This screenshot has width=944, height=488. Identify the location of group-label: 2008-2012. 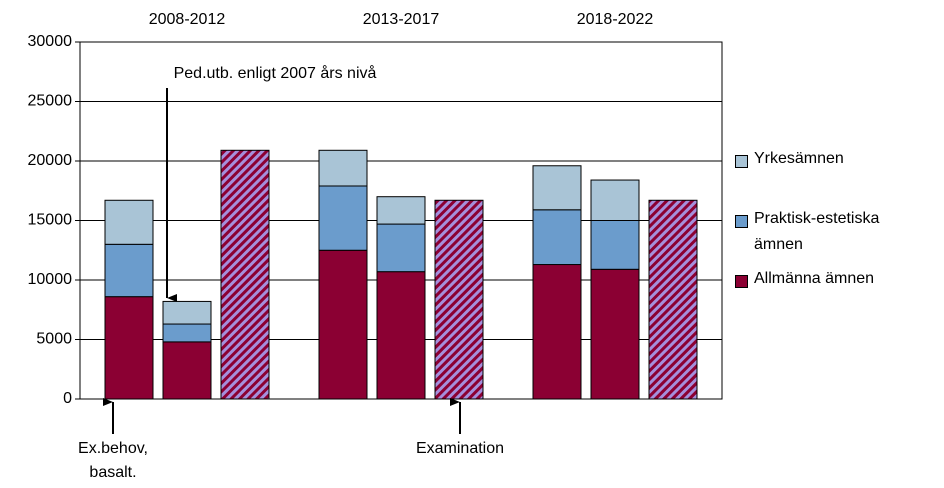
(187, 19).